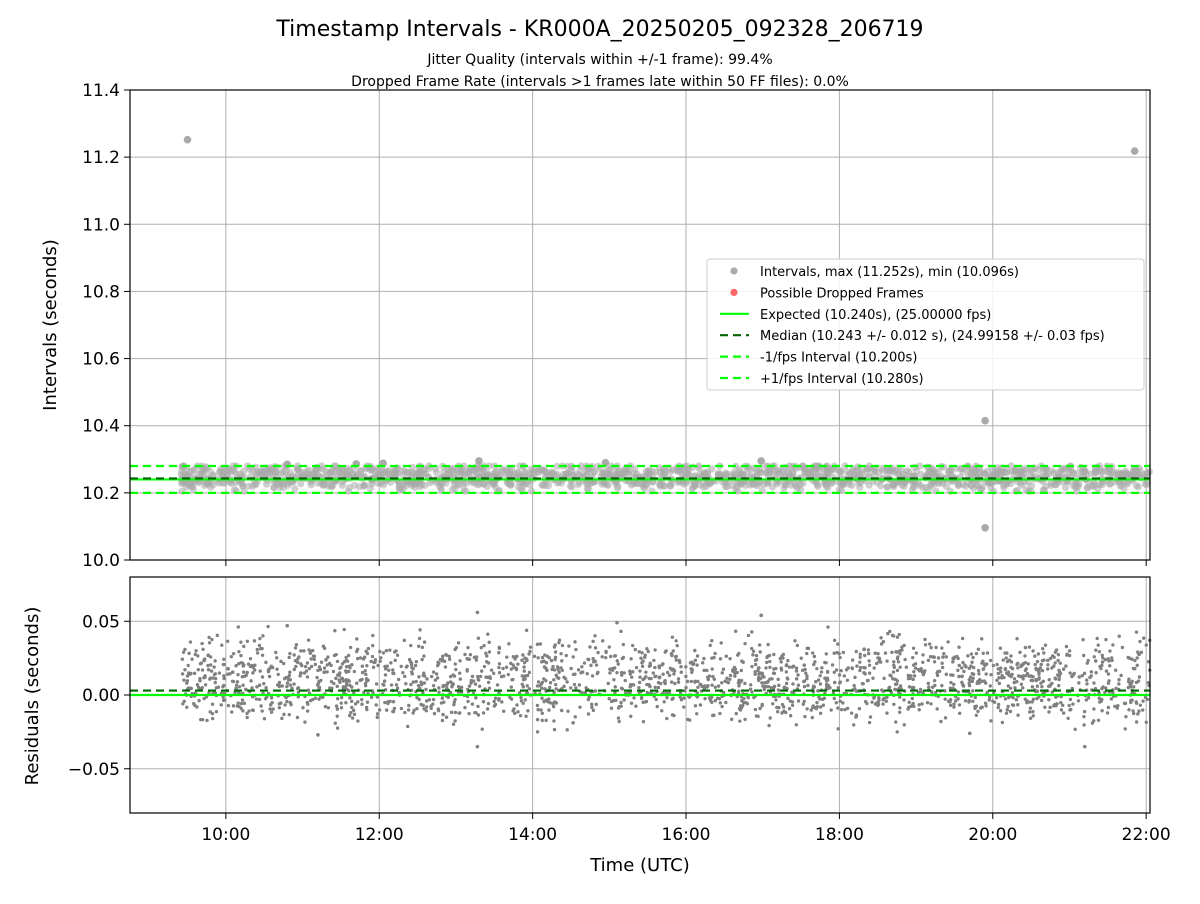 This screenshot has width=1200, height=904. I want to click on bottom-y-tick-label: 0.05, so click(101, 622).